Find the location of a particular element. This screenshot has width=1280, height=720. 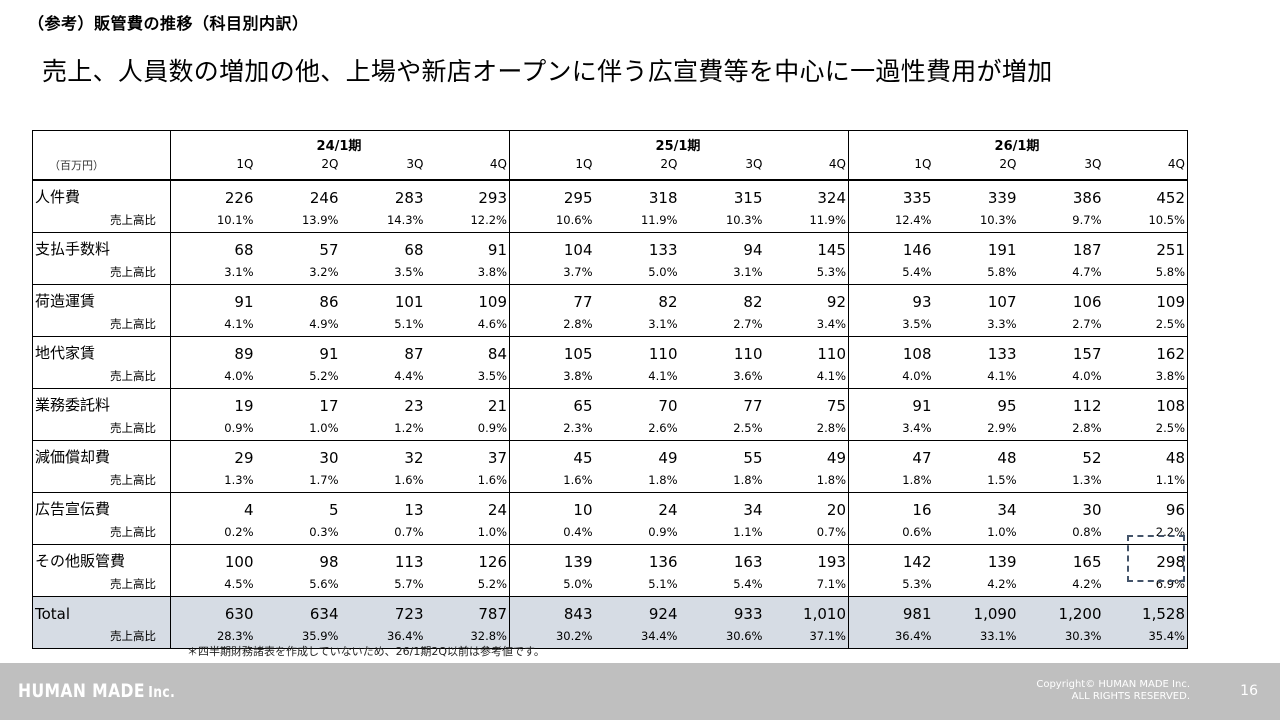

row-label: 広告宣伝費 is located at coordinates (73, 509).